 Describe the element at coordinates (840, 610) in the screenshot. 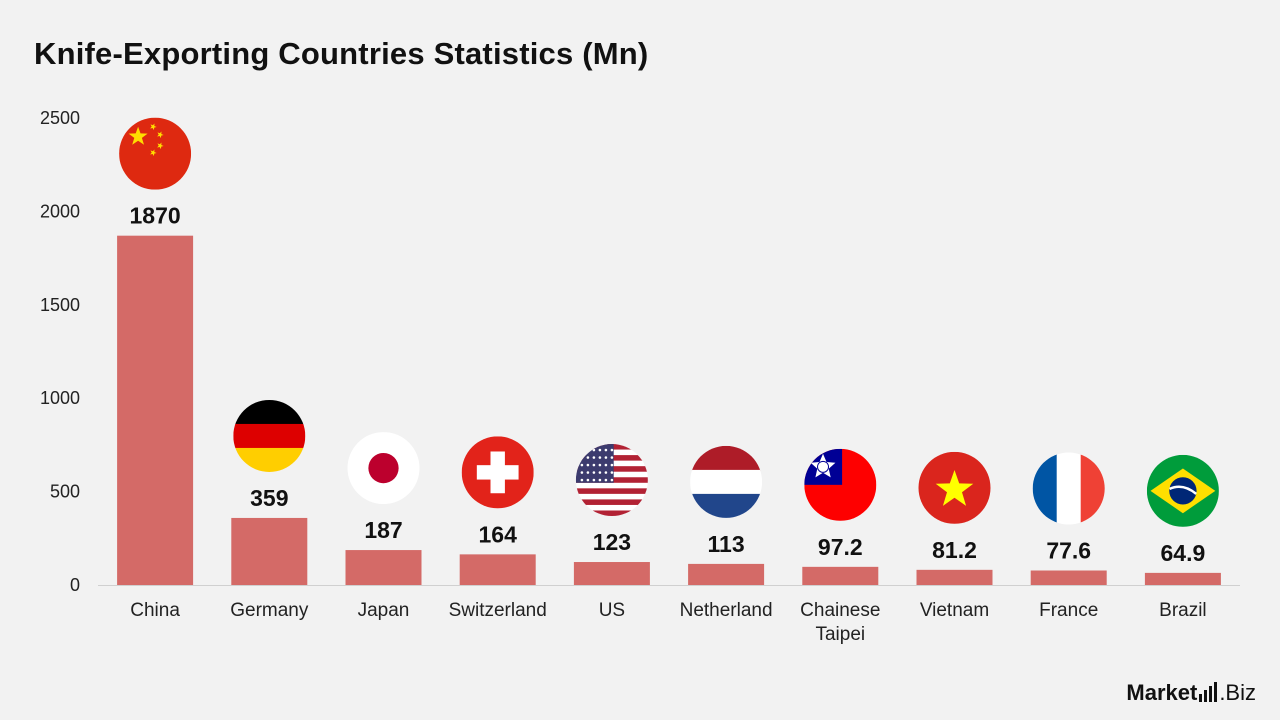

I see `x-tick-label: Chainese` at that location.